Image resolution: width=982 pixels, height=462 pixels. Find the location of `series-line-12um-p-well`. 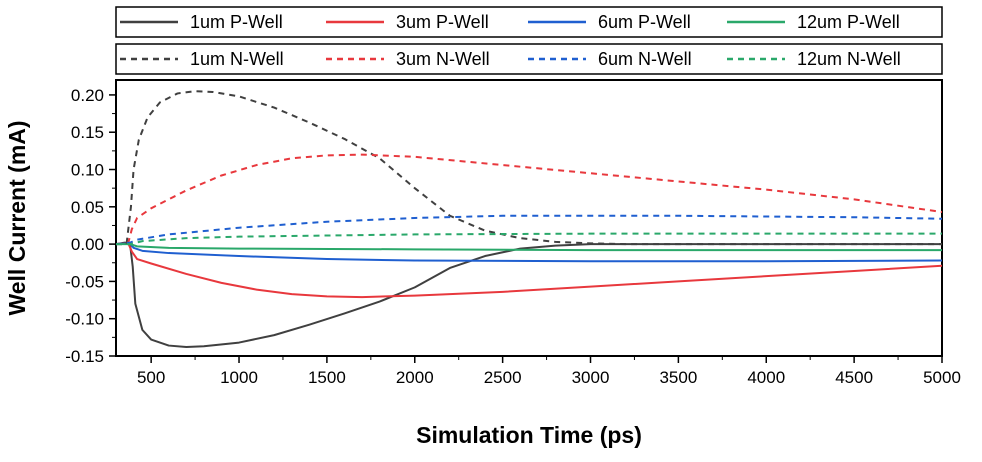

series-line-12um-p-well is located at coordinates (529, 247).